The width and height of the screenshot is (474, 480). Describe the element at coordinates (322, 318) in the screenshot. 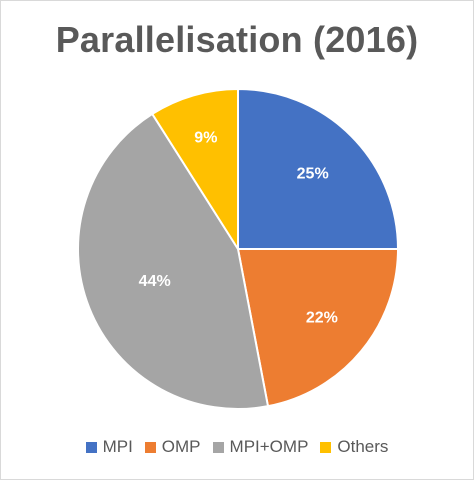

I see `data-label-omp: 22%` at that location.